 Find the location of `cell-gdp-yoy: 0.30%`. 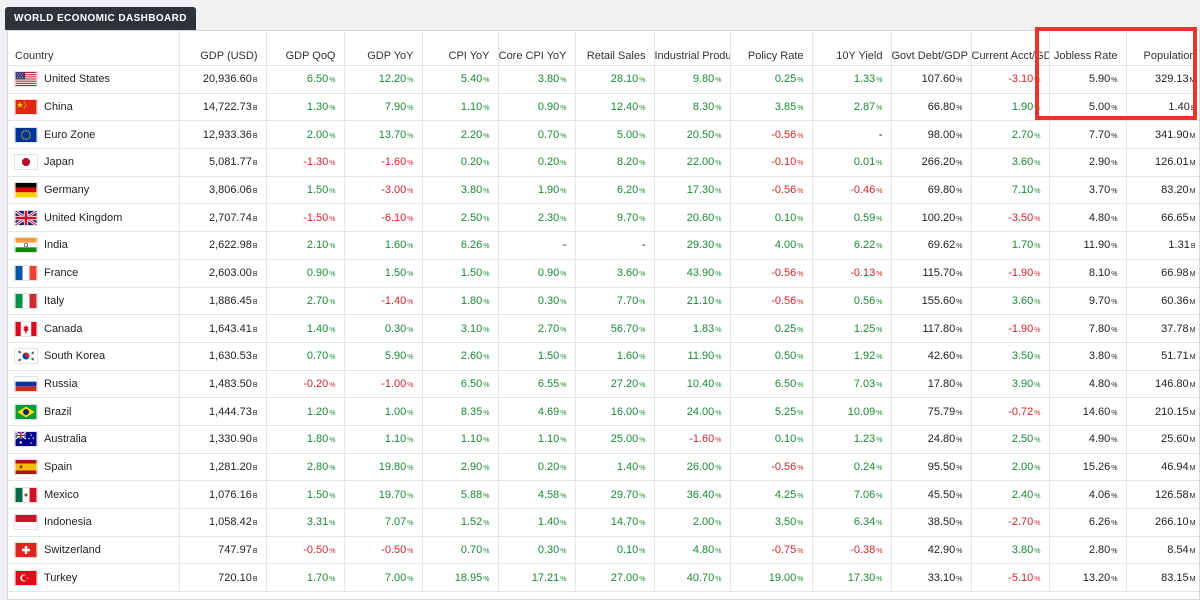

cell-gdp-yoy: 0.30% is located at coordinates (383, 328).